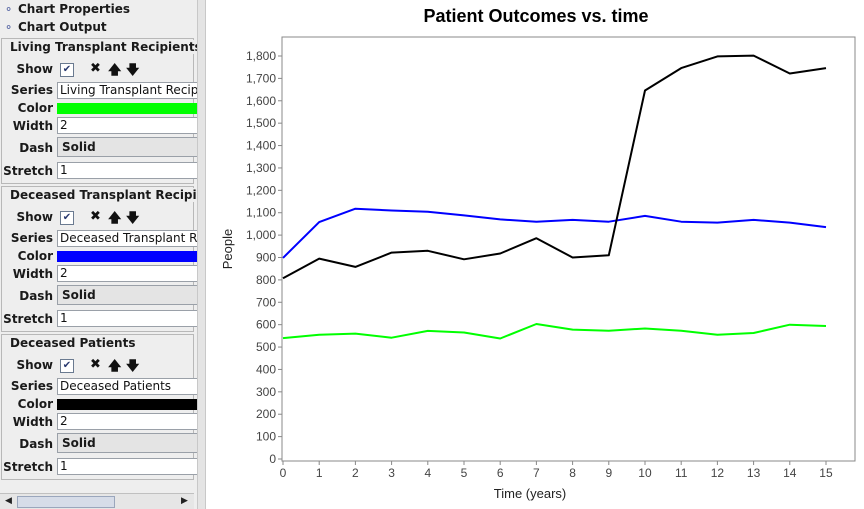  Describe the element at coordinates (261, 123) in the screenshot. I see `y-tick-label: 1,500` at that location.